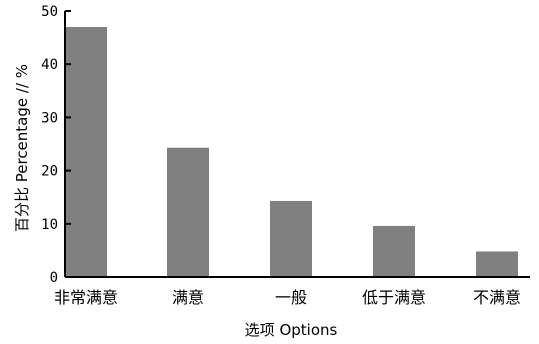 This screenshot has height=344, width=539. I want to click on y-tick-label: 50, so click(49, 12).